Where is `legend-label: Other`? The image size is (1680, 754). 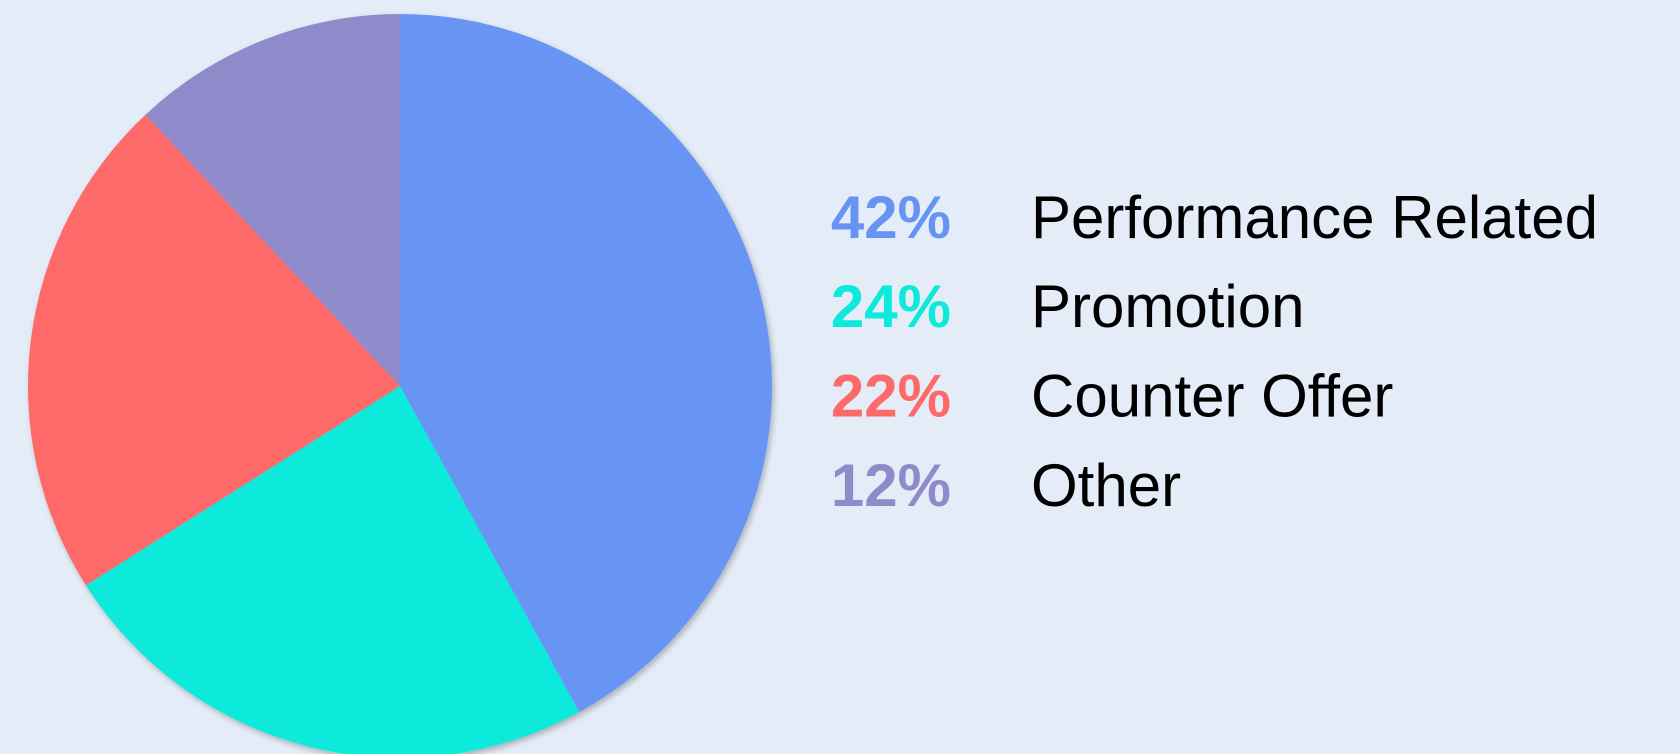 legend-label: Other is located at coordinates (1106, 485).